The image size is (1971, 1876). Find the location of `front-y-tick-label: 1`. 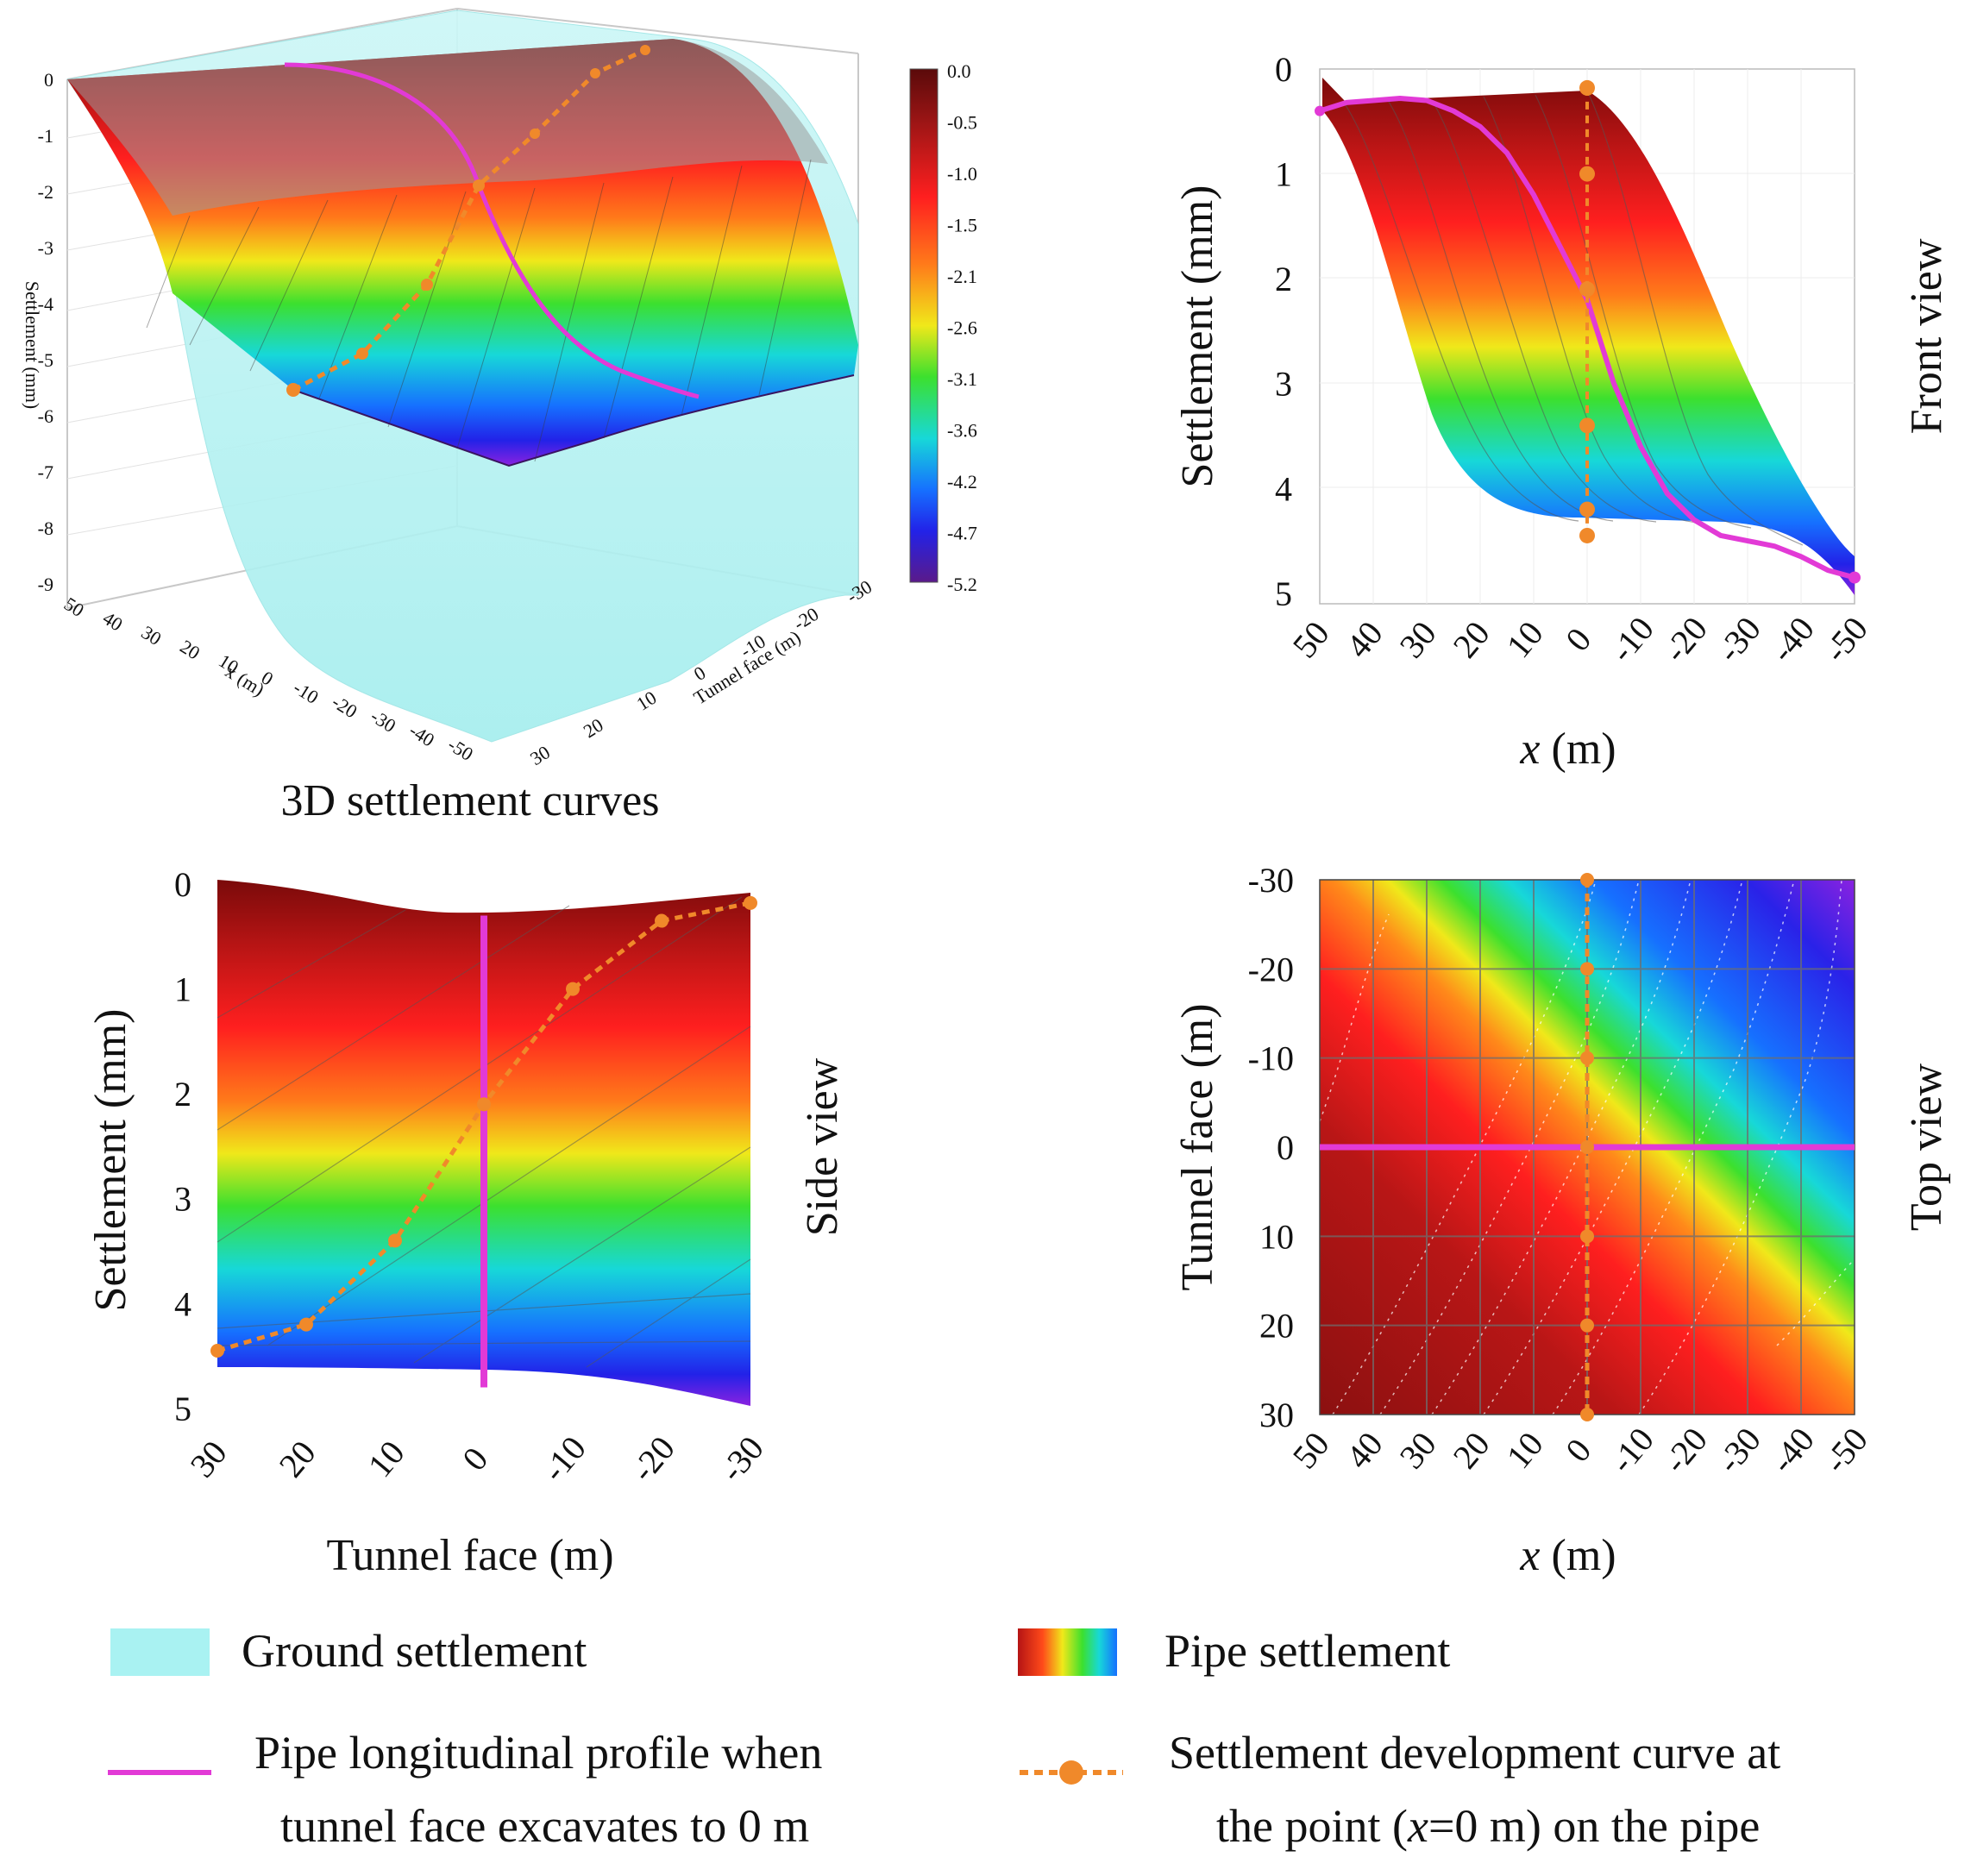

front-y-tick-label: 1 is located at coordinates (1284, 174).